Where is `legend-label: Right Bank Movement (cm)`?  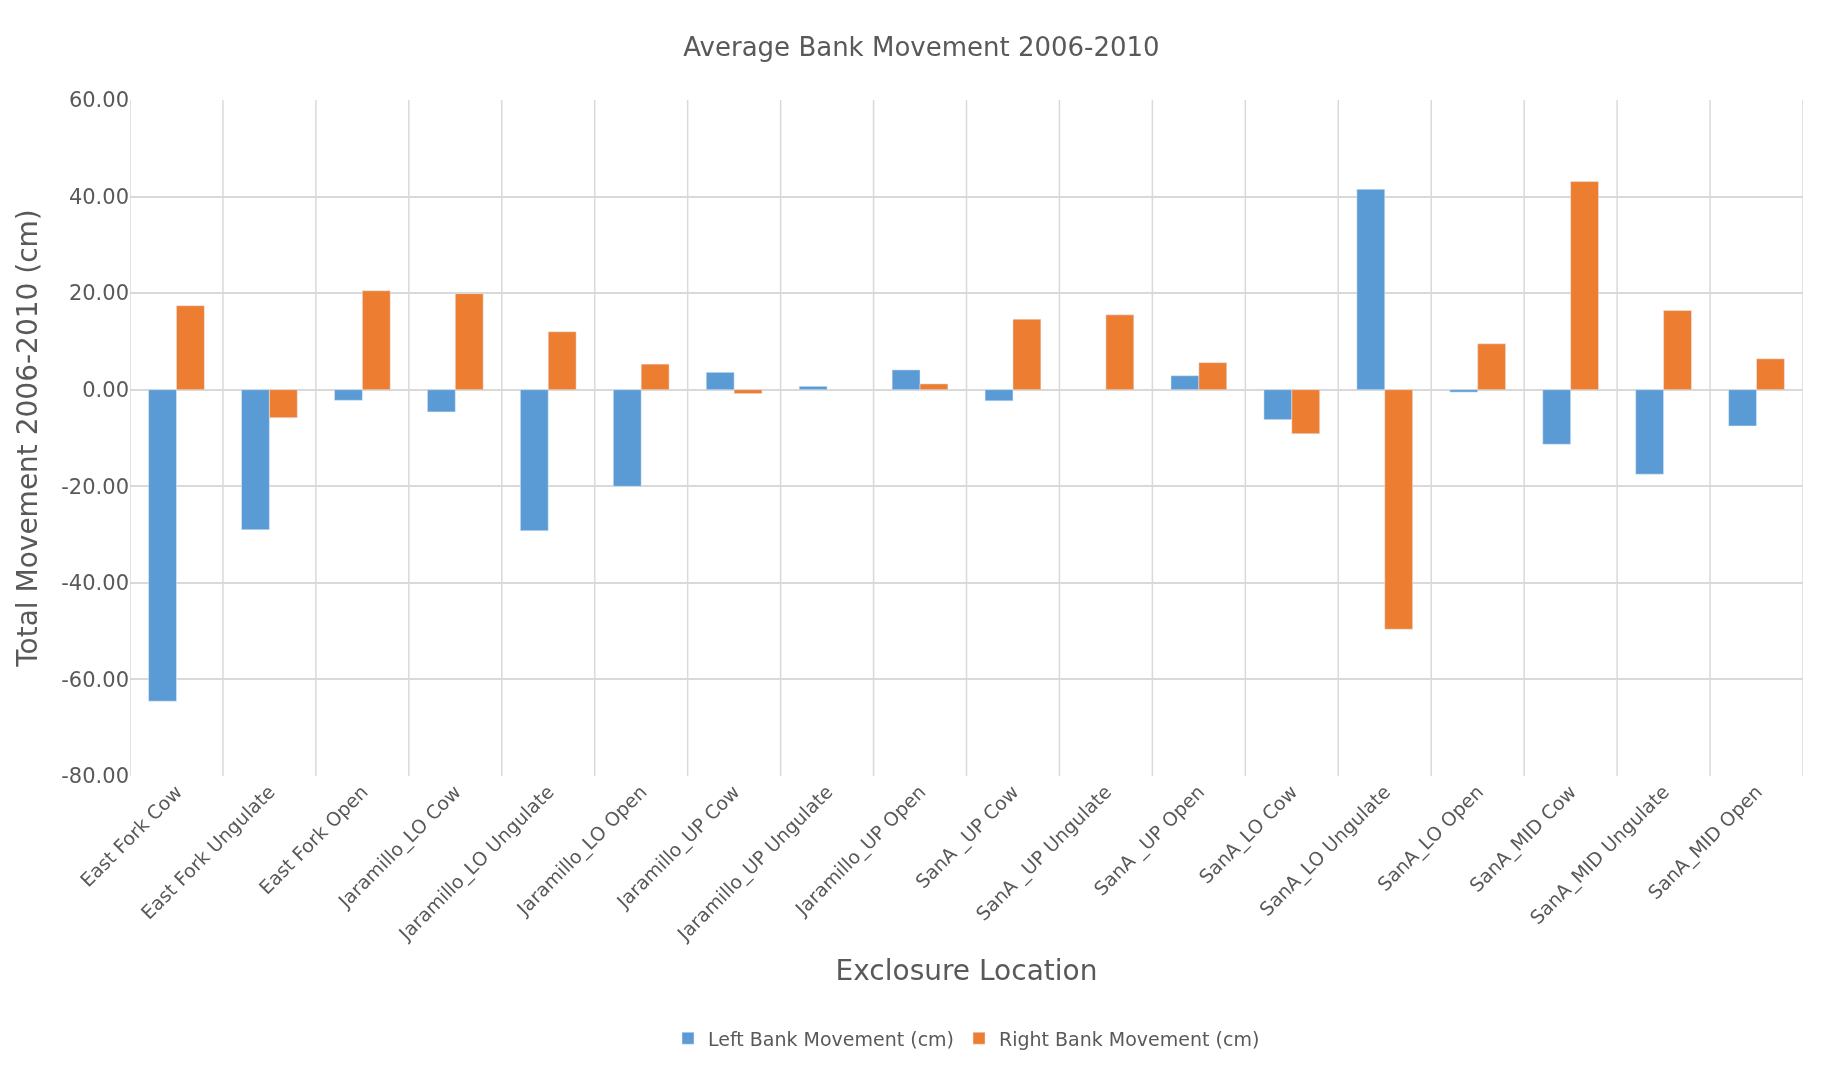
legend-label: Right Bank Movement (cm) is located at coordinates (1129, 1038).